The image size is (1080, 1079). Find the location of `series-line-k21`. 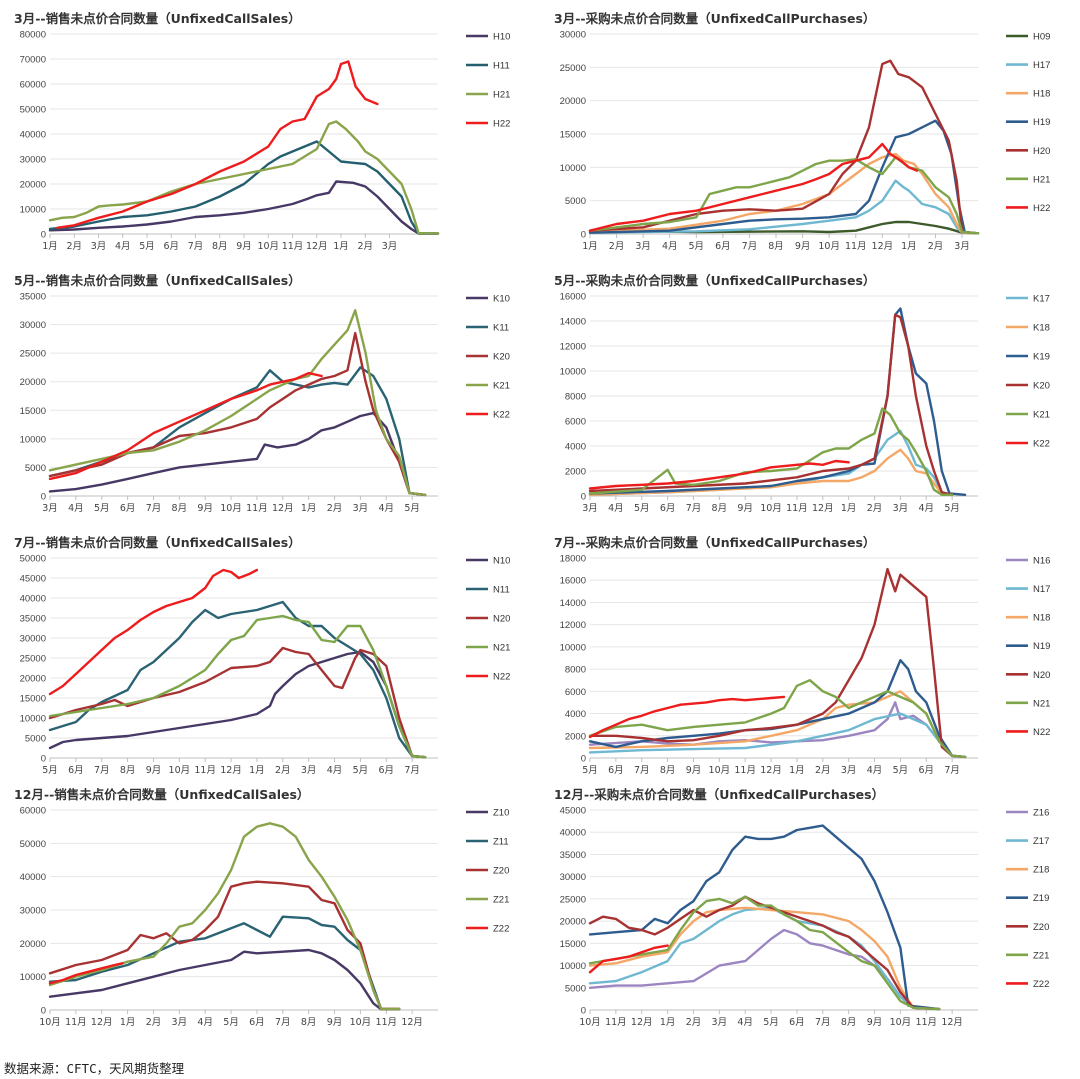

series-line-k21 is located at coordinates (771, 451).